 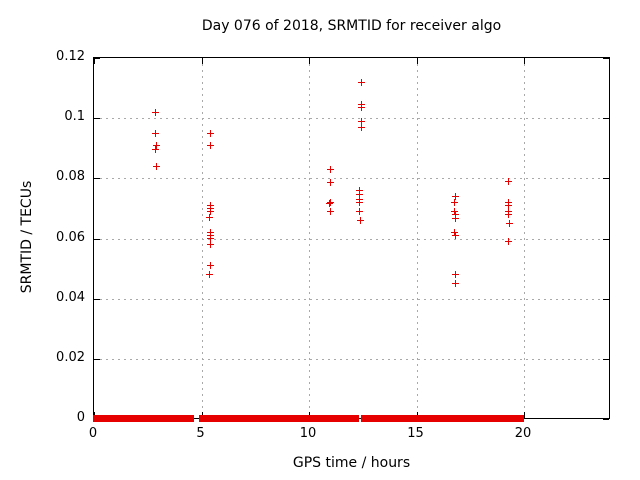 What do you see at coordinates (70, 237) in the screenshot?
I see `y-tick-label: 0.06` at bounding box center [70, 237].